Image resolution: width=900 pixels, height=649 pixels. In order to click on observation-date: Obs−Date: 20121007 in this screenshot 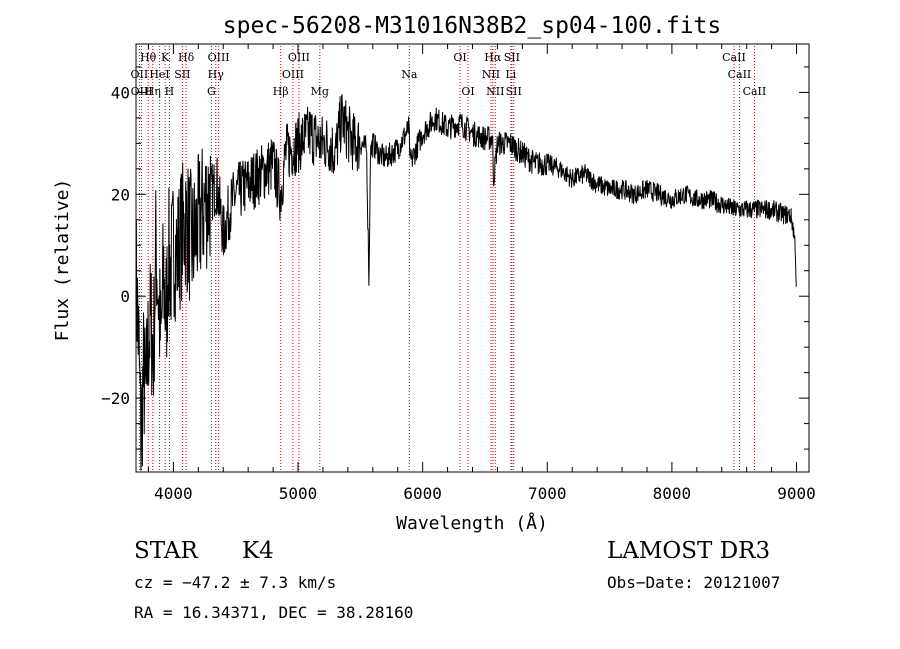, I will do `click(694, 582)`.